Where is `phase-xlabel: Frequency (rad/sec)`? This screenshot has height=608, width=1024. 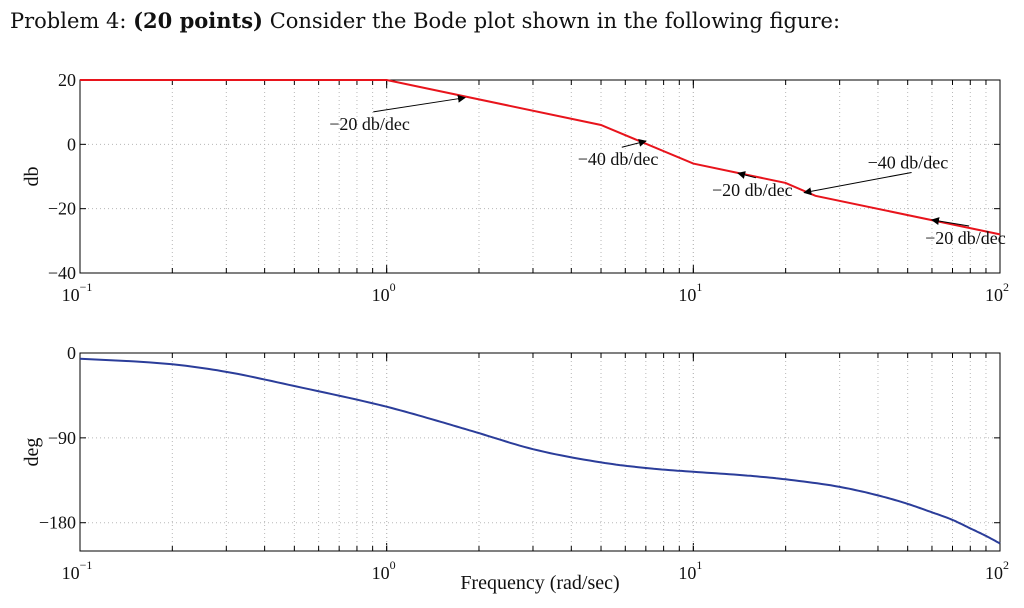 phase-xlabel: Frequency (rad/sec) is located at coordinates (539, 583).